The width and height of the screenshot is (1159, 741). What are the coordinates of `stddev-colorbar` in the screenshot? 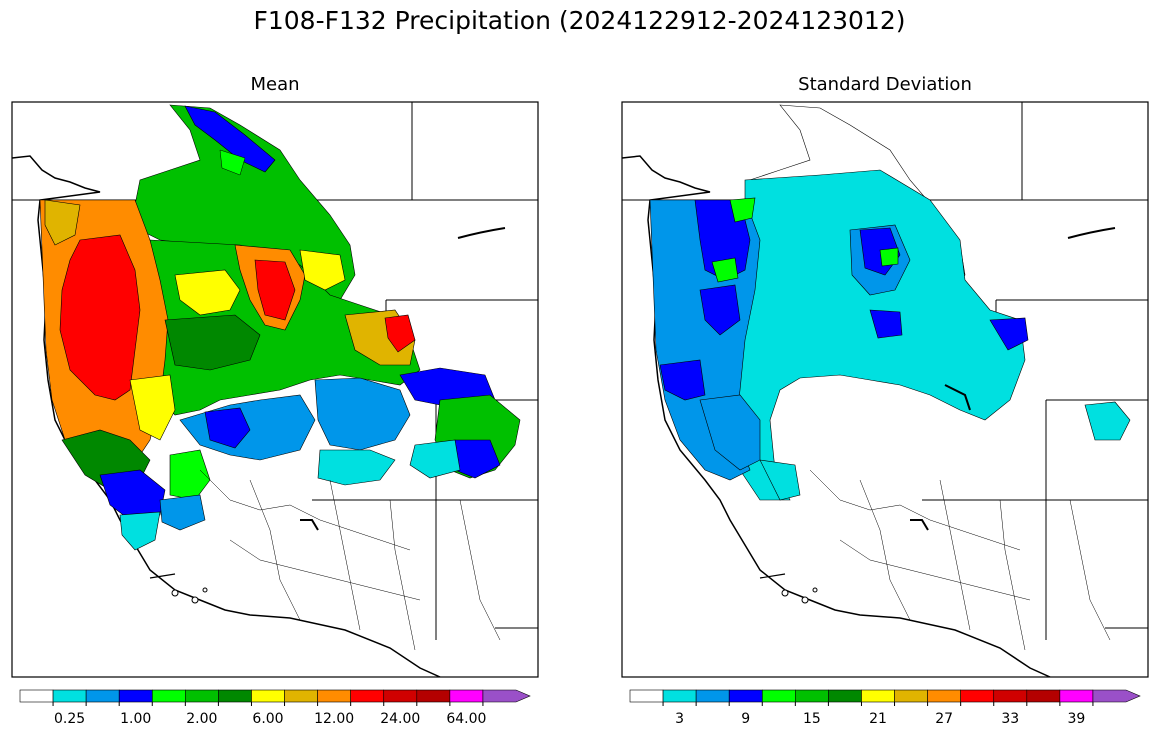 It's located at (885, 697).